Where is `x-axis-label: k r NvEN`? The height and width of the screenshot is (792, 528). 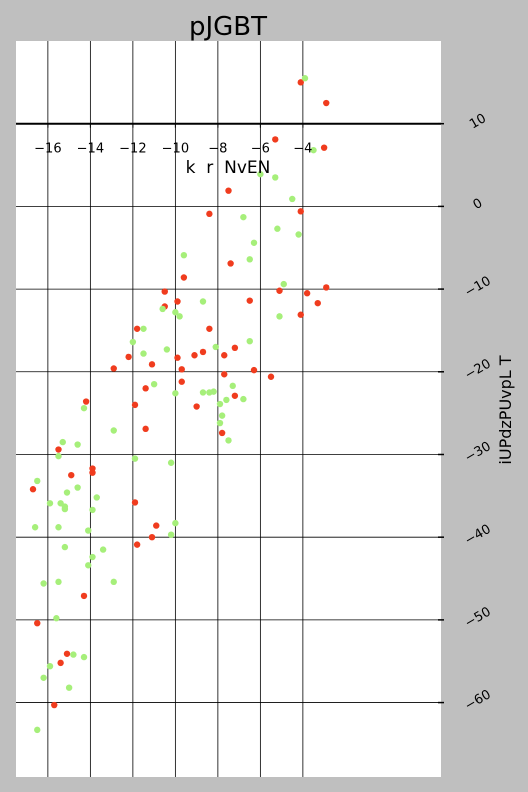
x-axis-label: k r NvEN is located at coordinates (228, 168).